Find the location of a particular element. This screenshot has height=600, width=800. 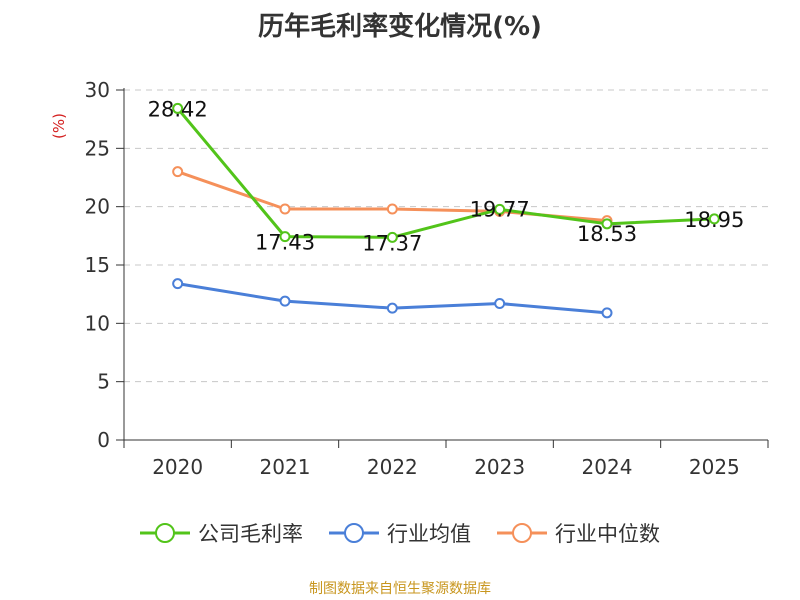

legend-item: 行业均值 is located at coordinates (400, 533).